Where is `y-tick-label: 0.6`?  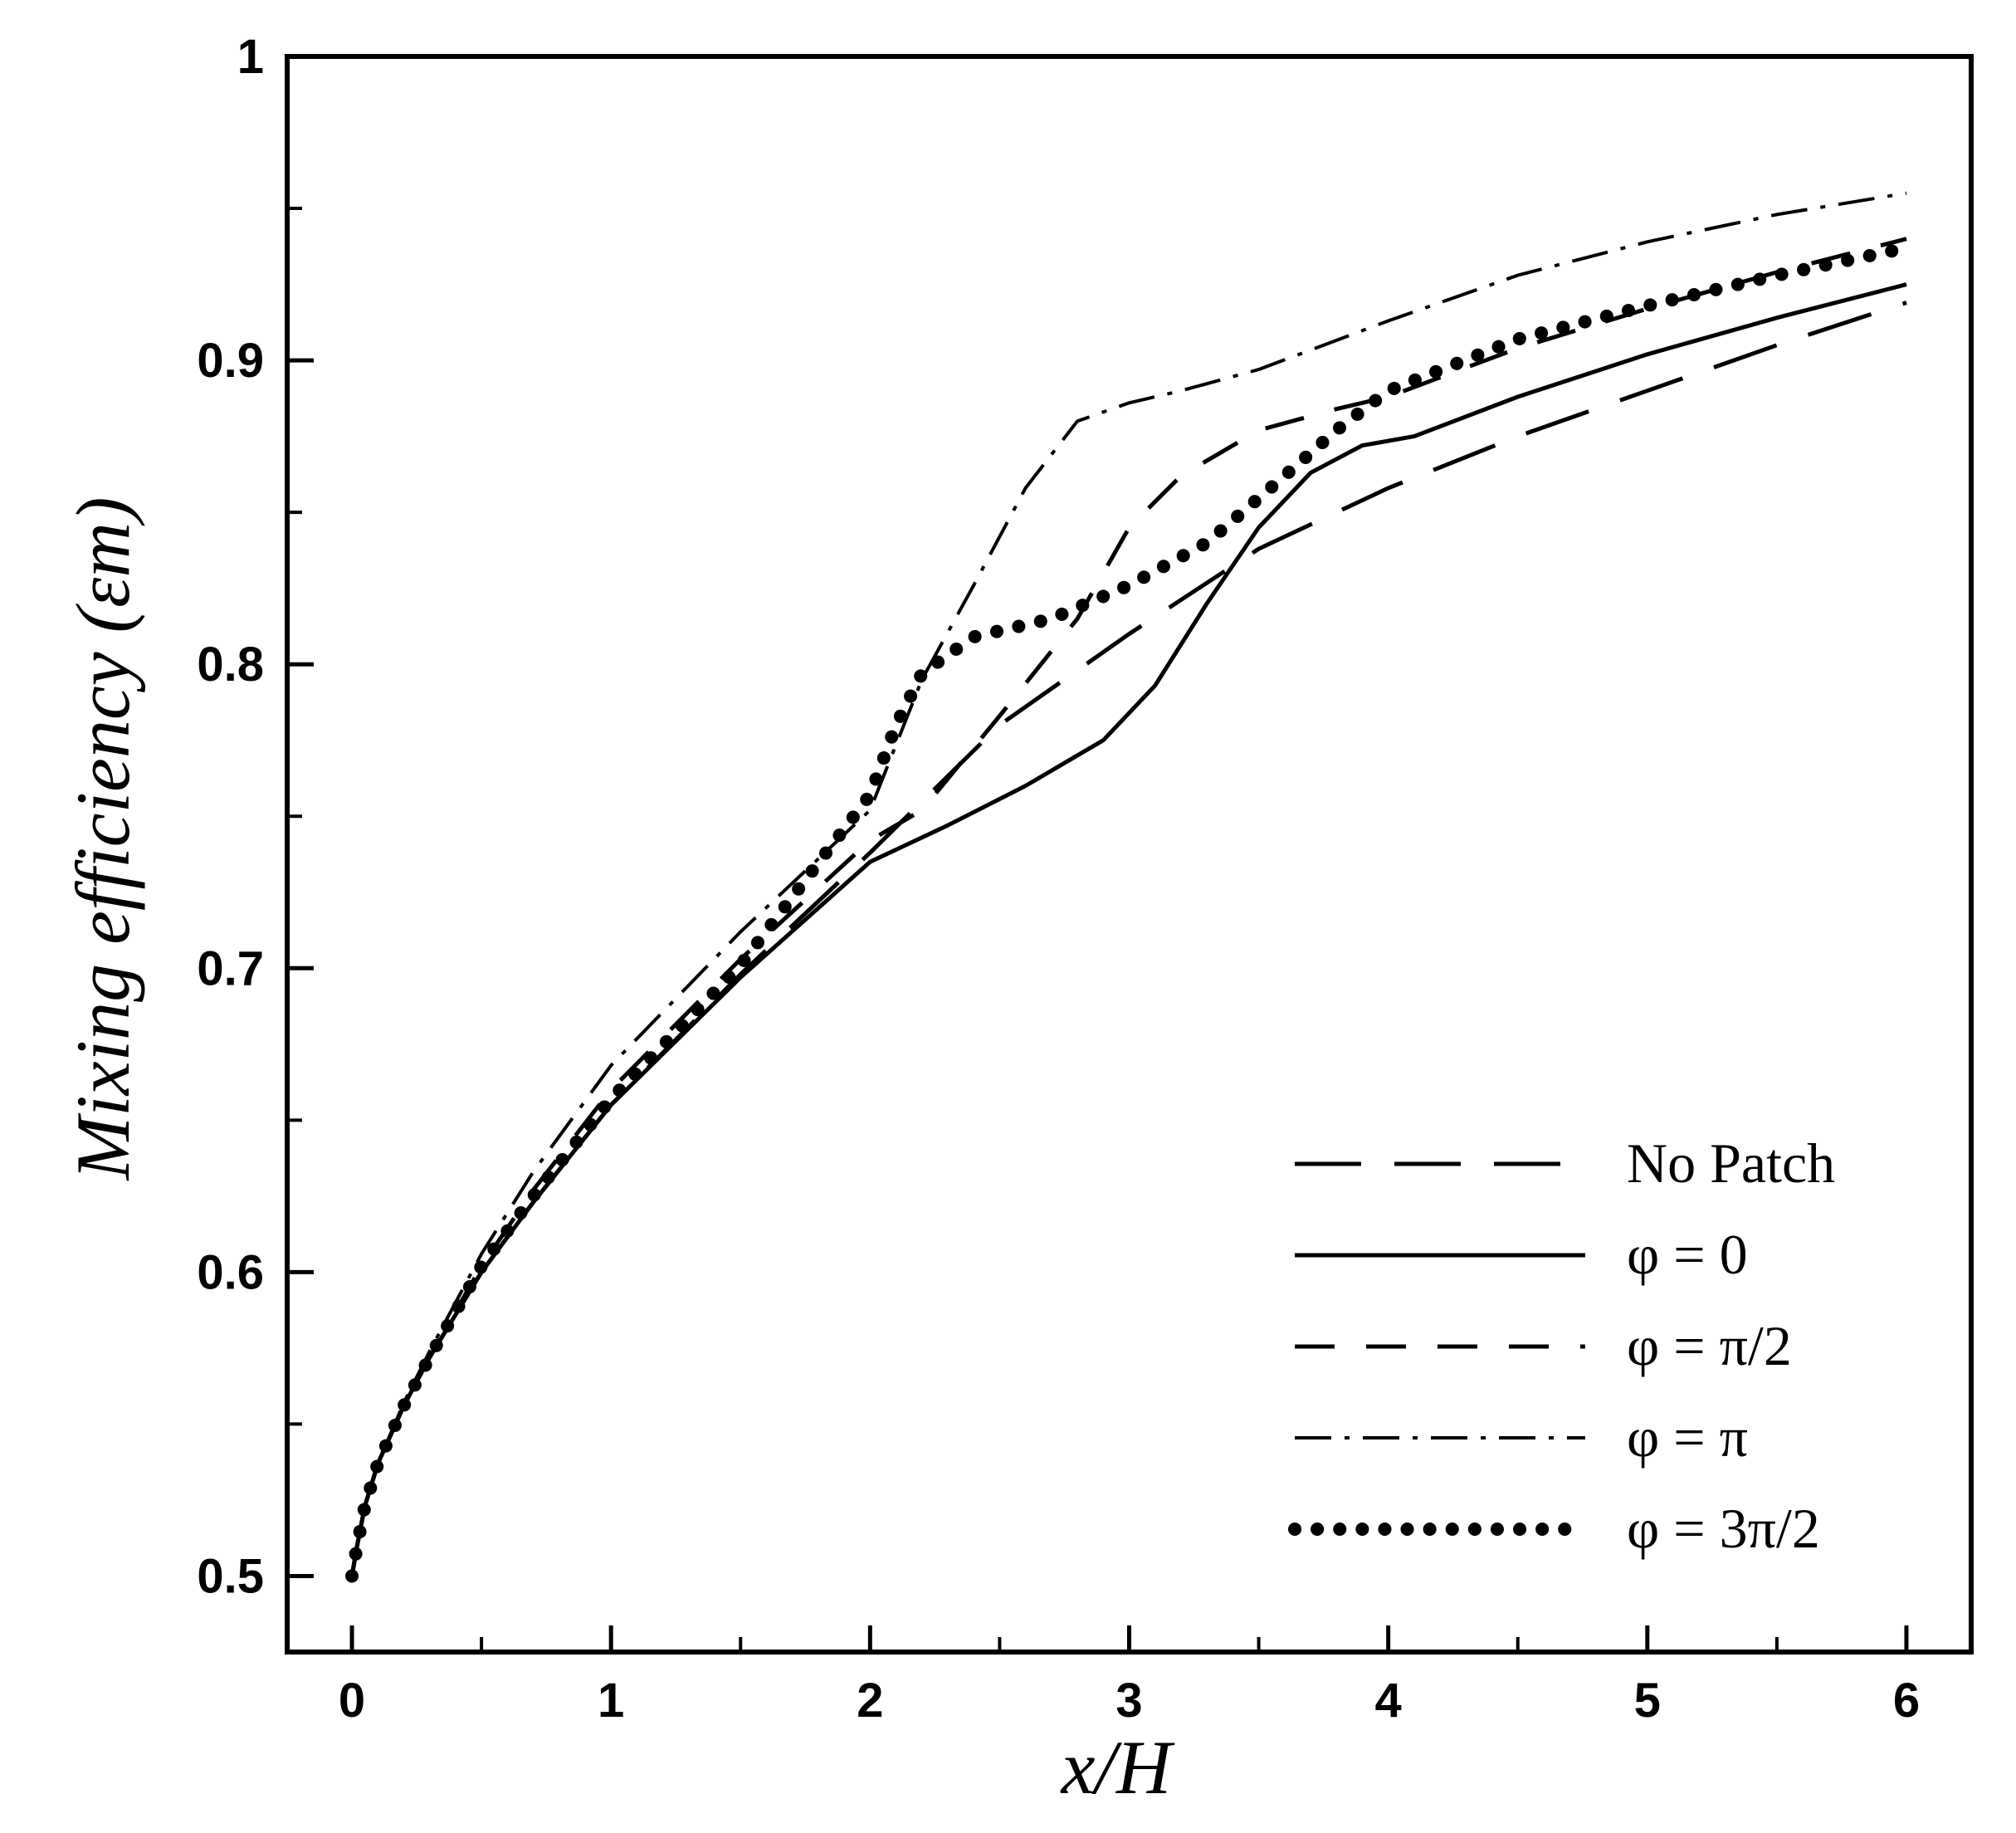
y-tick-label: 0.6 is located at coordinates (231, 1272).